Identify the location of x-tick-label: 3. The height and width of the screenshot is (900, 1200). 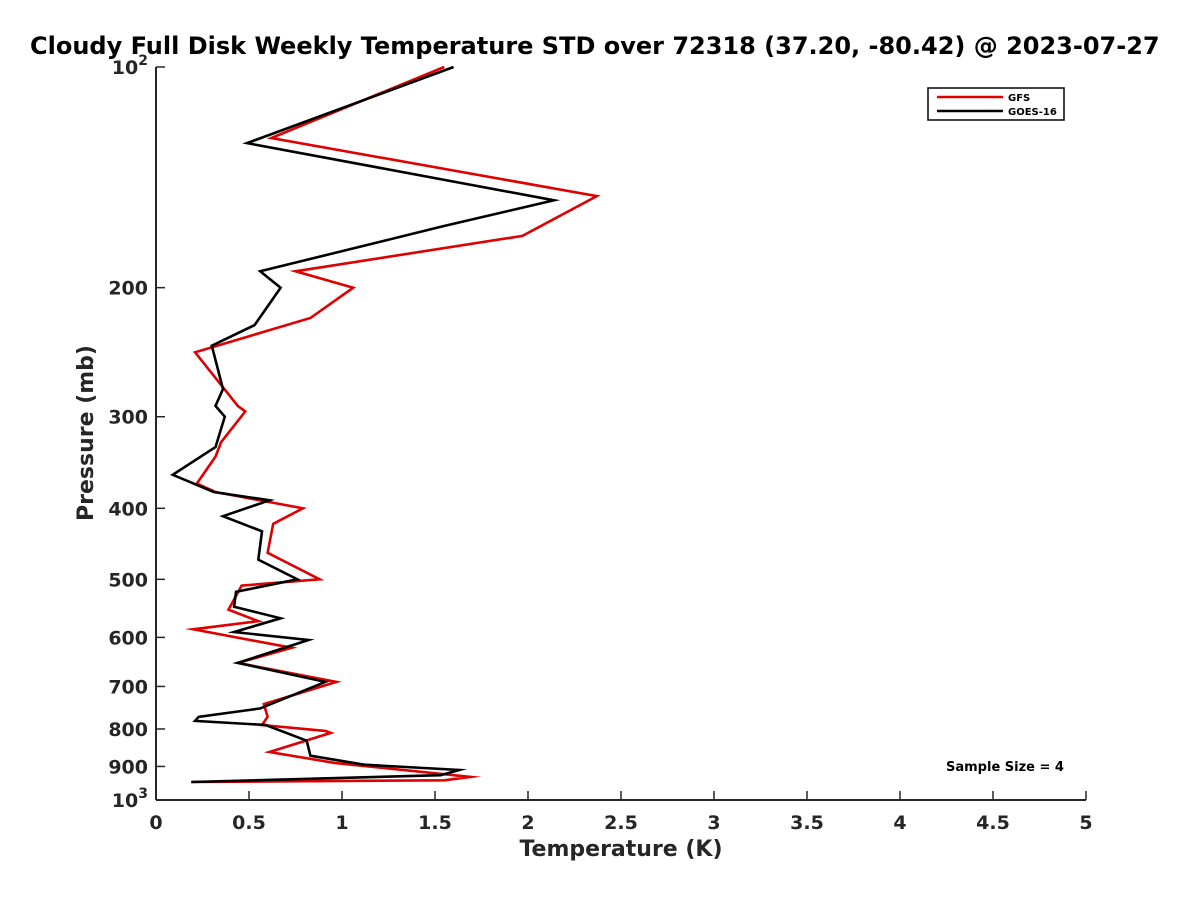
(713, 823).